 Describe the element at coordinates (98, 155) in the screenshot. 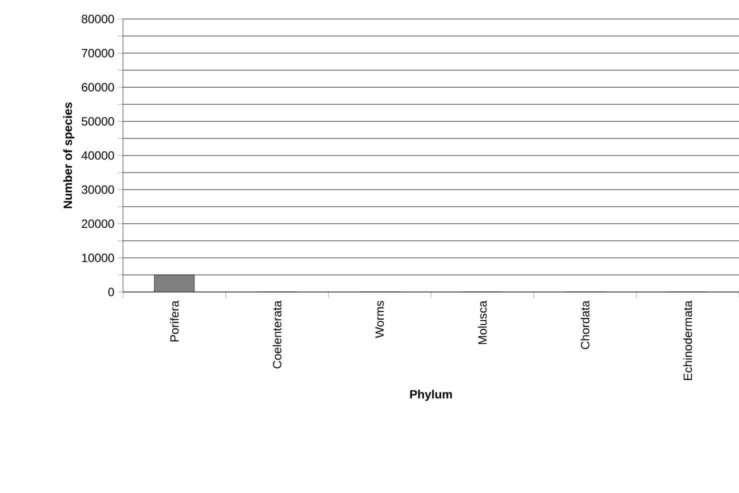

I see `y-tick-label: 40000` at that location.